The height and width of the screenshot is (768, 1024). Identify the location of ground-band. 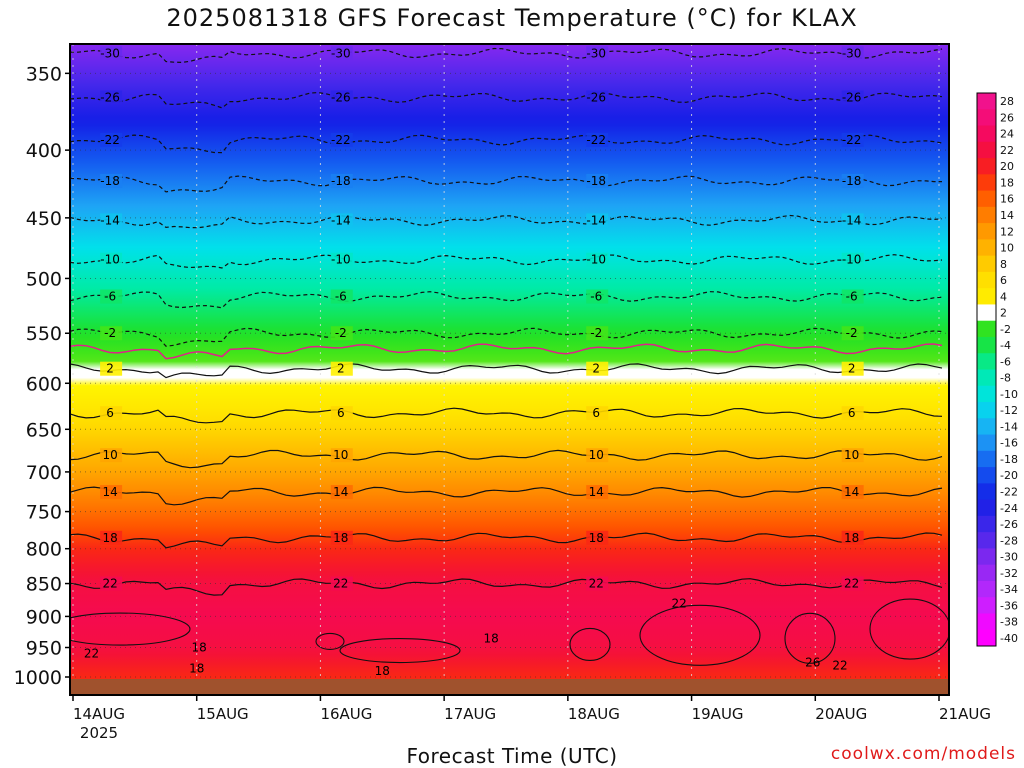
(509, 687).